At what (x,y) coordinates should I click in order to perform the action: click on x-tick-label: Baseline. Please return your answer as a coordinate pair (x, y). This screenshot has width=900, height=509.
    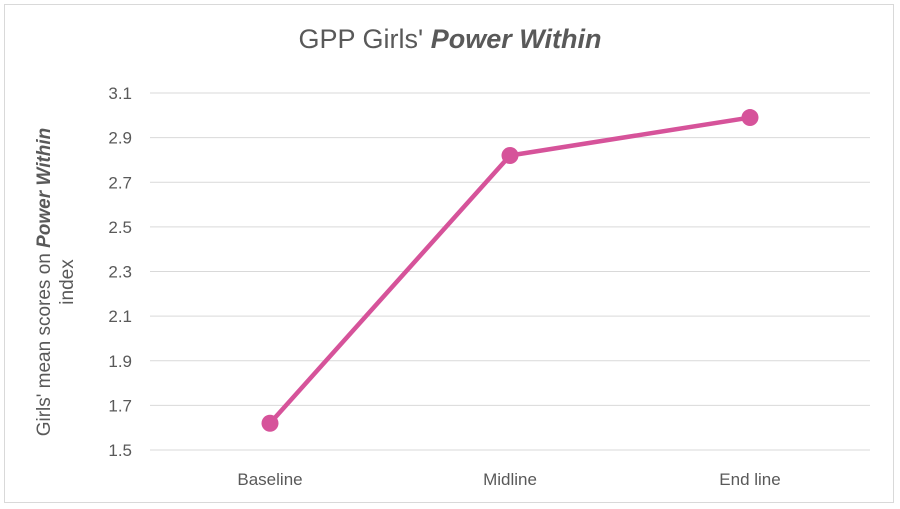
    Looking at the image, I should click on (269, 479).